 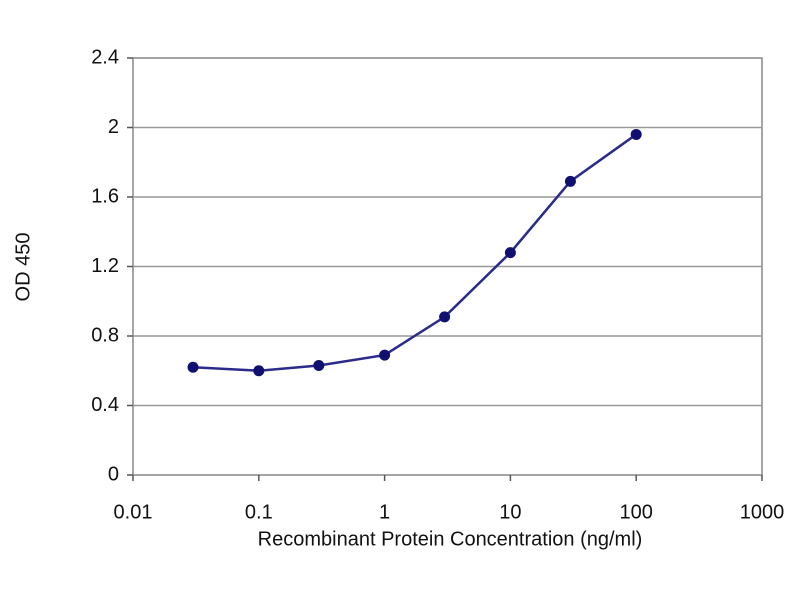 What do you see at coordinates (105, 405) in the screenshot?
I see `y-tick-label: 0.4` at bounding box center [105, 405].